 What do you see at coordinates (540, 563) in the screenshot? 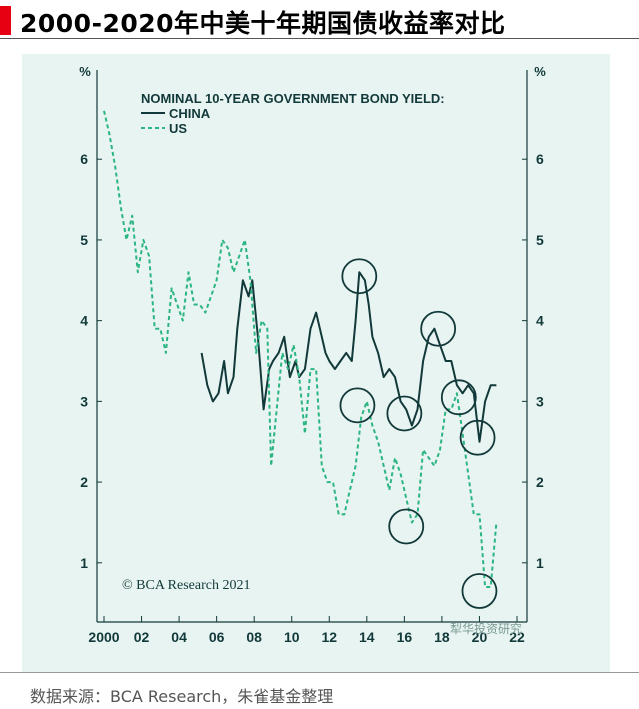
I see `y-tick-label-right: 1` at bounding box center [540, 563].